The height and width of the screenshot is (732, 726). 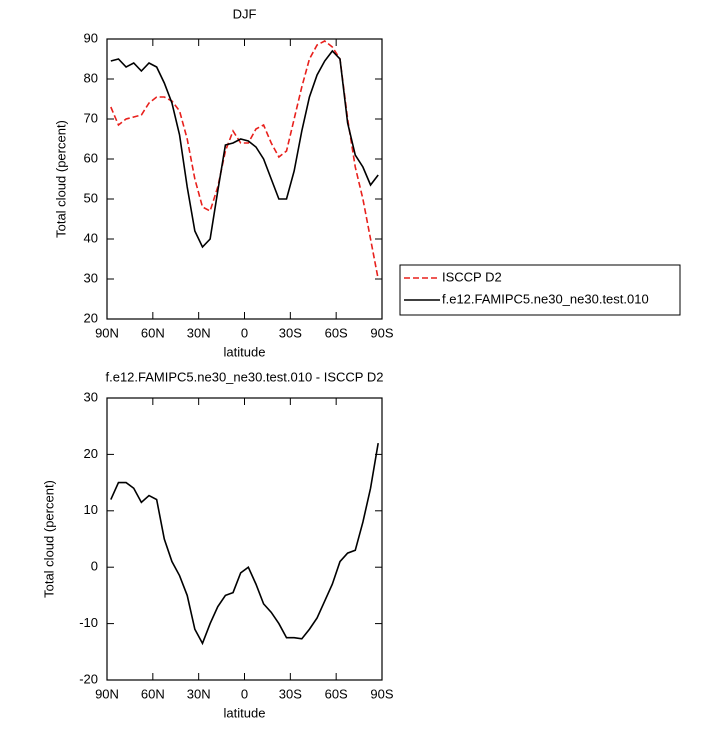 I want to click on chart-title: DJF, so click(x=245, y=13).